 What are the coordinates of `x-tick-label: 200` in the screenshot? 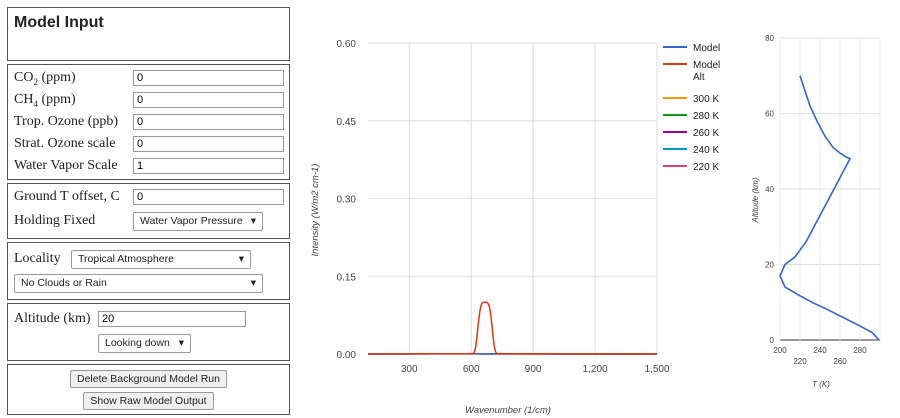 It's located at (780, 350).